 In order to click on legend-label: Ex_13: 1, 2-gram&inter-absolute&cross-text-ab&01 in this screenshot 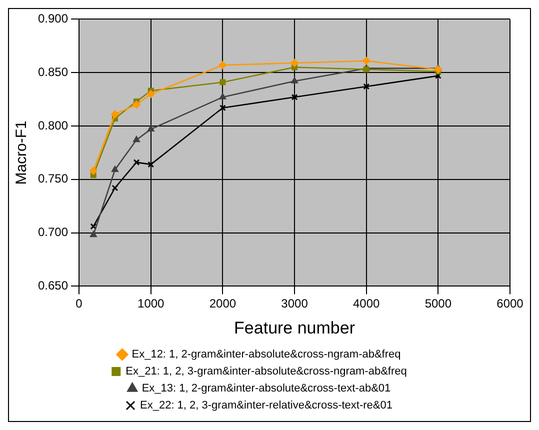, I will do `click(266, 388)`.